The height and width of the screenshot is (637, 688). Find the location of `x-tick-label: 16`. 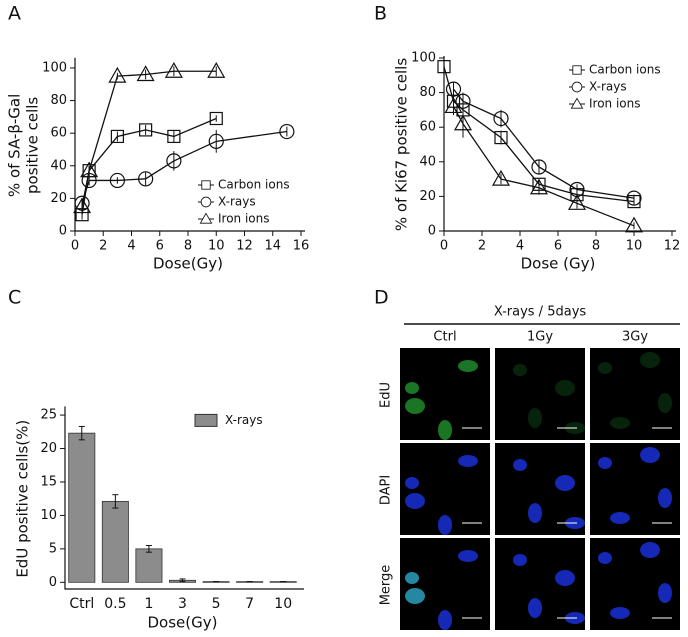

x-tick-label: 16 is located at coordinates (301, 246).